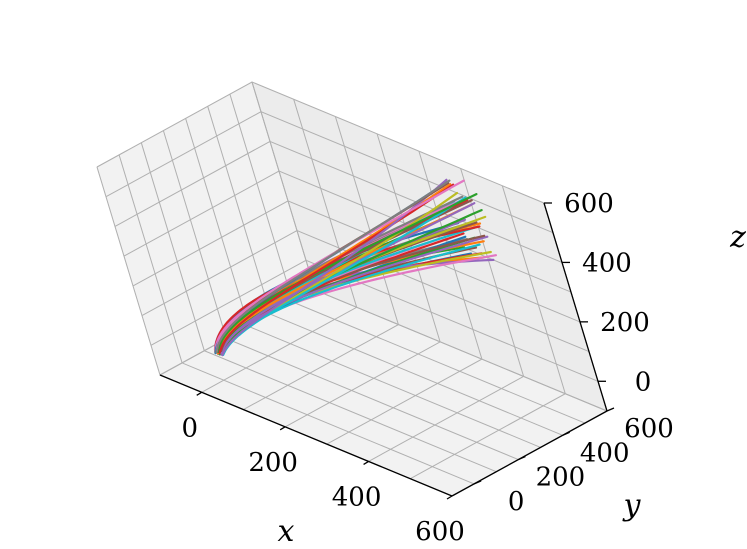  I want to click on z-tick-label: 0, so click(643, 382).